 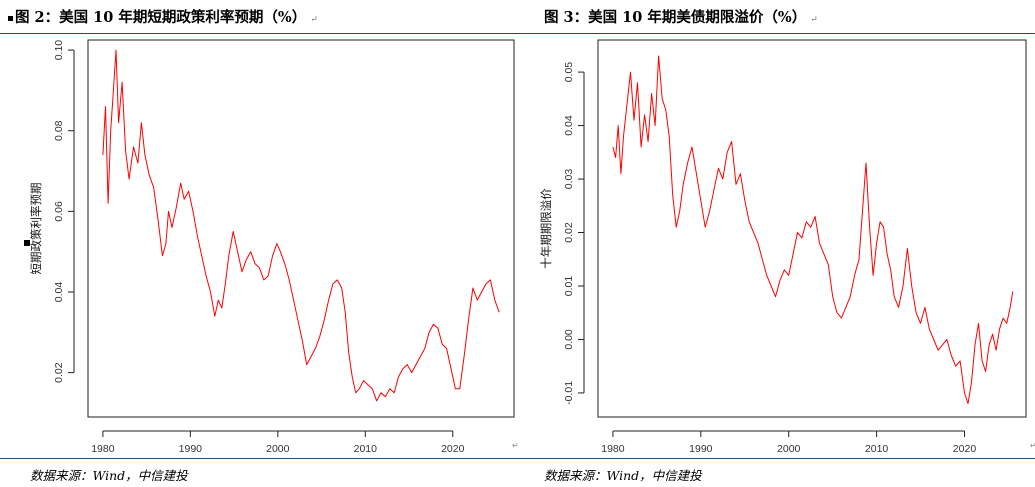 I want to click on figure-3-title-text: 图 3：美国 10 年期美债期限溢价（%）, so click(x=675, y=17).